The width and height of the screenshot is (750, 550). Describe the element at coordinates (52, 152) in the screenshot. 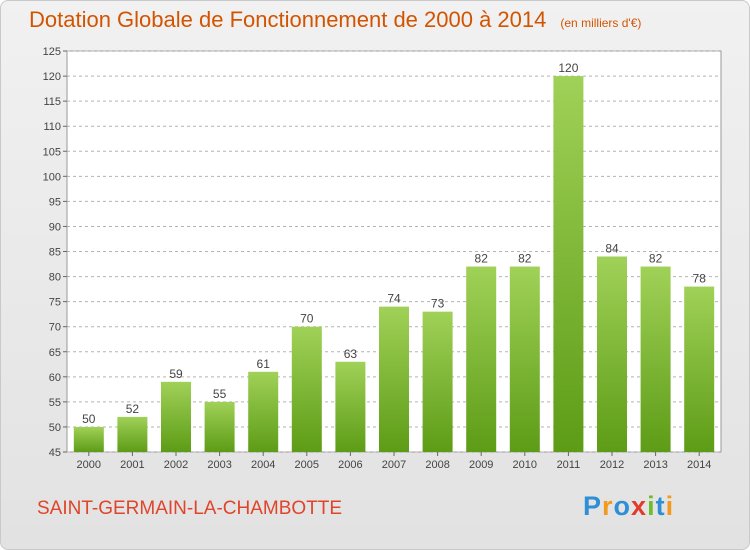

I see `y-tick-label: 105` at that location.